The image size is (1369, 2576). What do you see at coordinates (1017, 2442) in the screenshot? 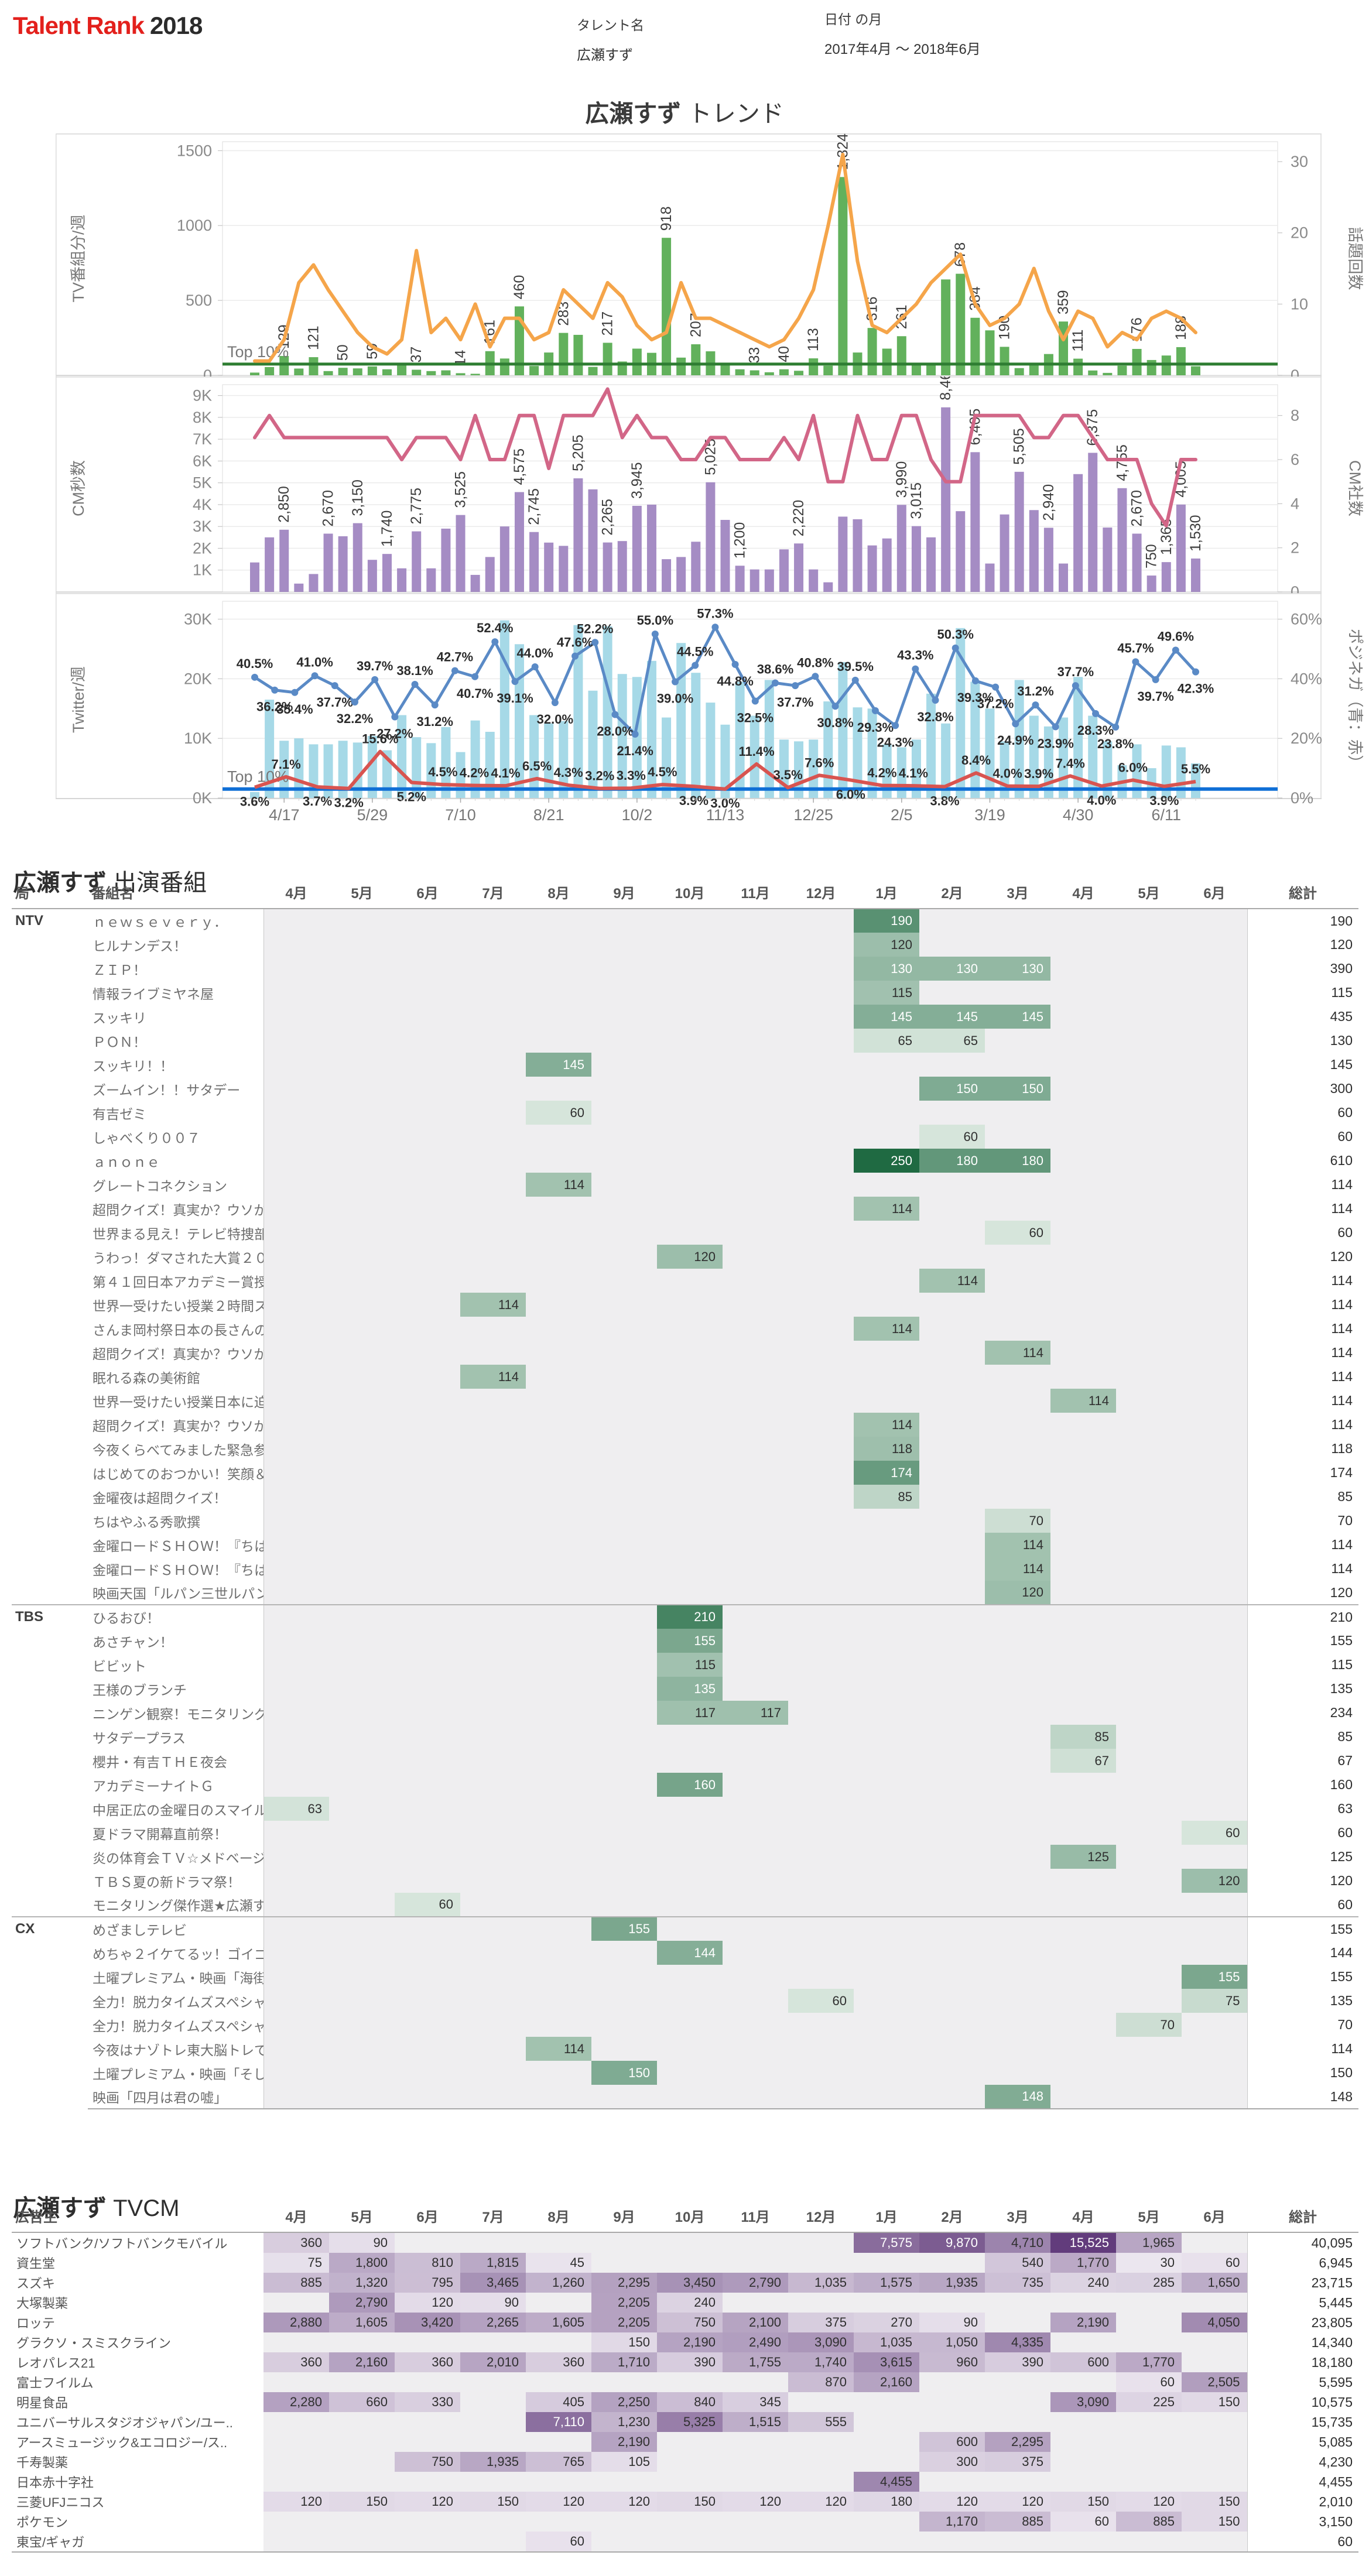
I see `cm-seconds-cell: 2,295` at bounding box center [1017, 2442].